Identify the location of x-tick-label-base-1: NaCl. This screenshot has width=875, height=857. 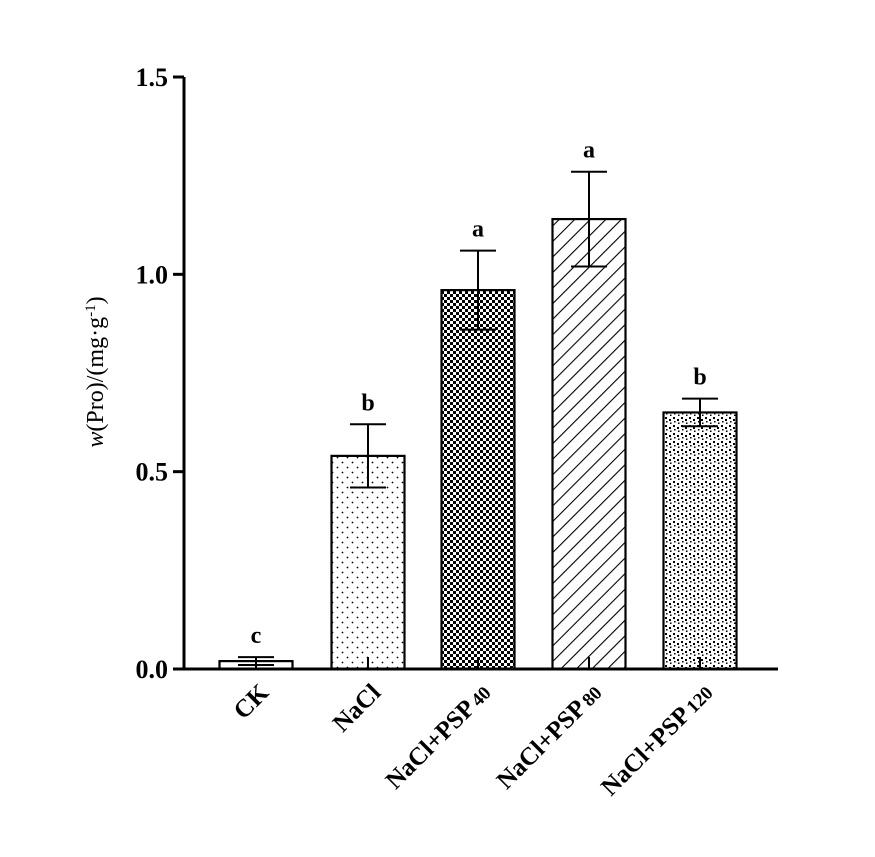
(357, 708).